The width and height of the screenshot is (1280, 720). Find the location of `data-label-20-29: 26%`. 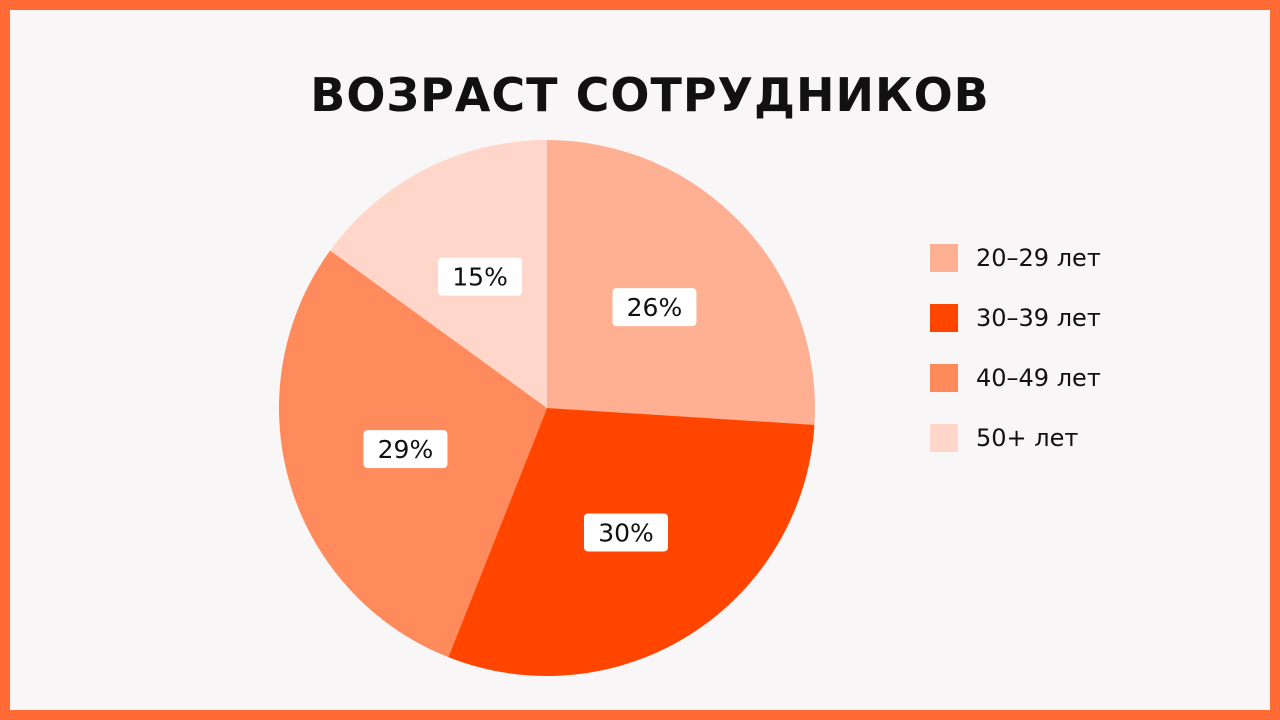

data-label-20-29: 26% is located at coordinates (654, 307).